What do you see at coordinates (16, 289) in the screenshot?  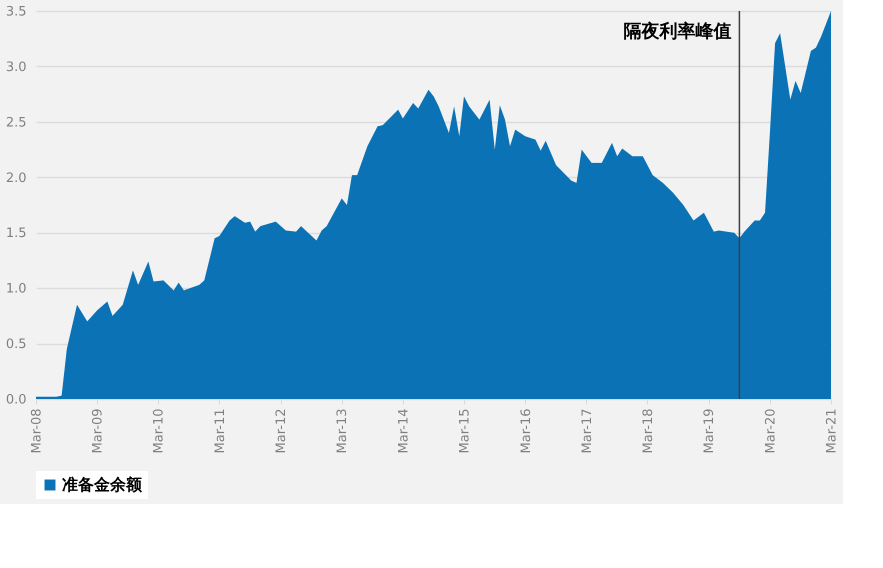 I see `y-tick-label: 1.0` at bounding box center [16, 289].